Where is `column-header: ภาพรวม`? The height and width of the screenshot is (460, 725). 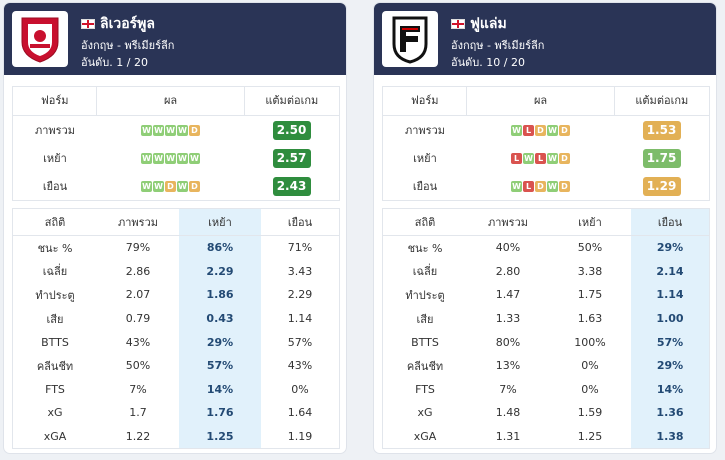 column-header: ภาพรวม is located at coordinates (507, 222).